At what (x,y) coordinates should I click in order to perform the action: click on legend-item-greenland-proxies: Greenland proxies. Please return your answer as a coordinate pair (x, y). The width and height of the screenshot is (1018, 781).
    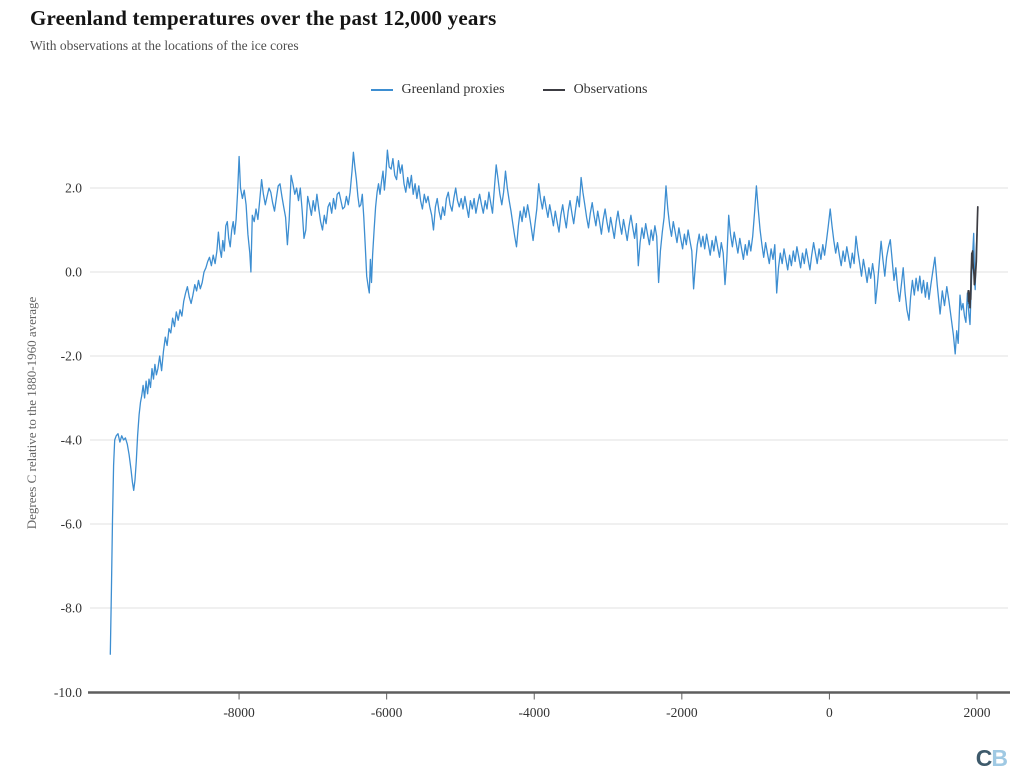
    Looking at the image, I should click on (437, 90).